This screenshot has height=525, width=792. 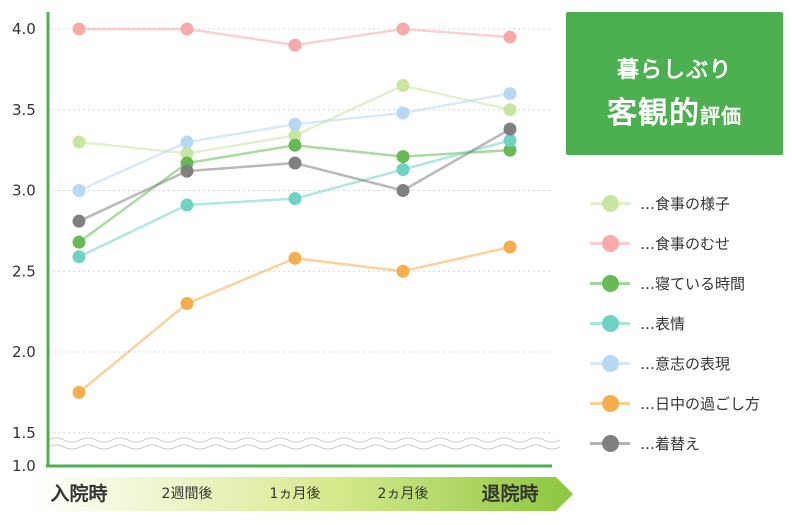 I want to click on legend-item: …寝ている時間, so click(x=685, y=290).